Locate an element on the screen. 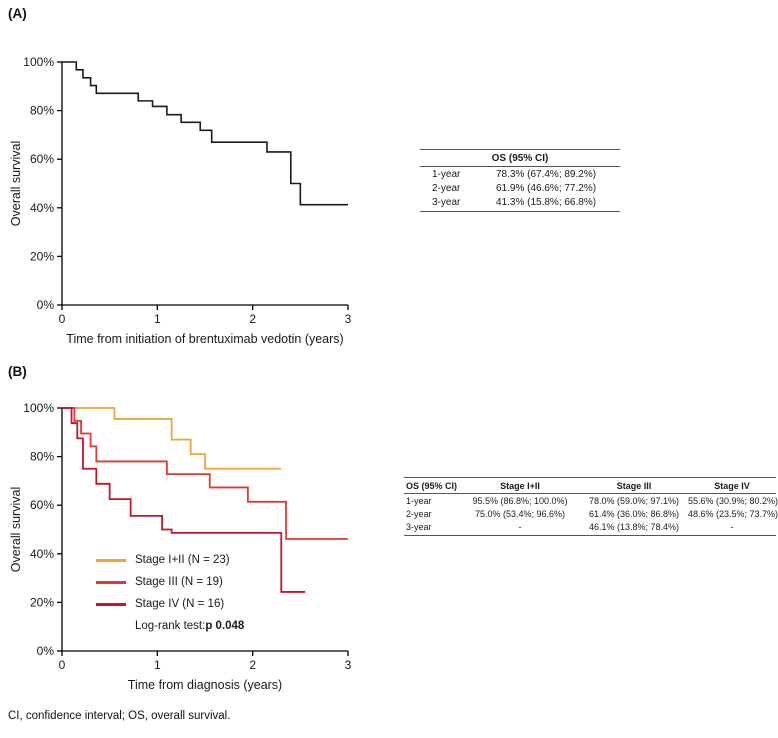 The width and height of the screenshot is (778, 738). table-row: 2-year 61.9% (46.6%; 77.2%) is located at coordinates (520, 188).